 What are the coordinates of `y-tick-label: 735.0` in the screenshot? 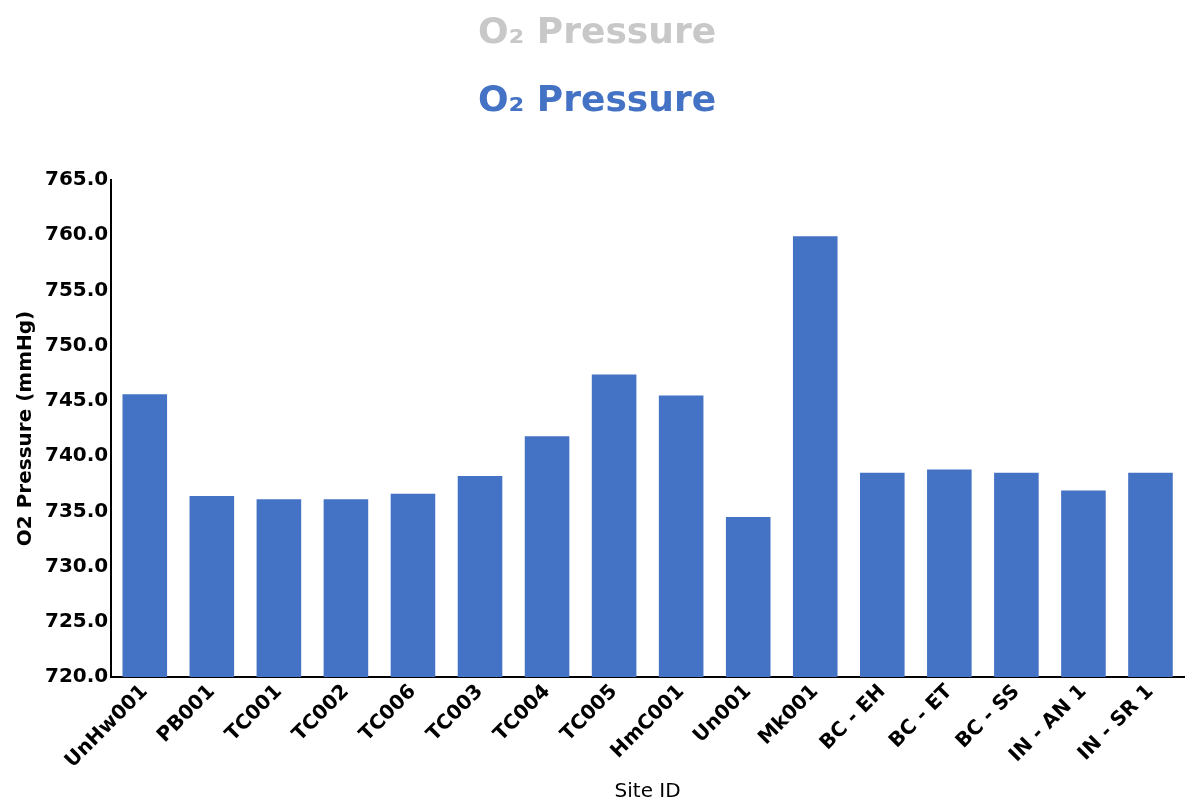 It's located at (77, 509).